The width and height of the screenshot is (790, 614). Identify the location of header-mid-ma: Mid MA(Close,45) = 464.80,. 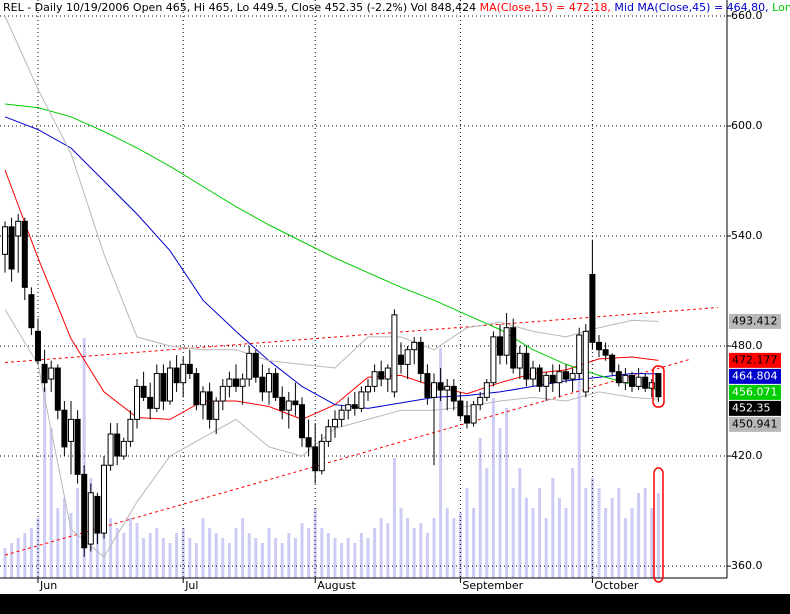
(691, 7).